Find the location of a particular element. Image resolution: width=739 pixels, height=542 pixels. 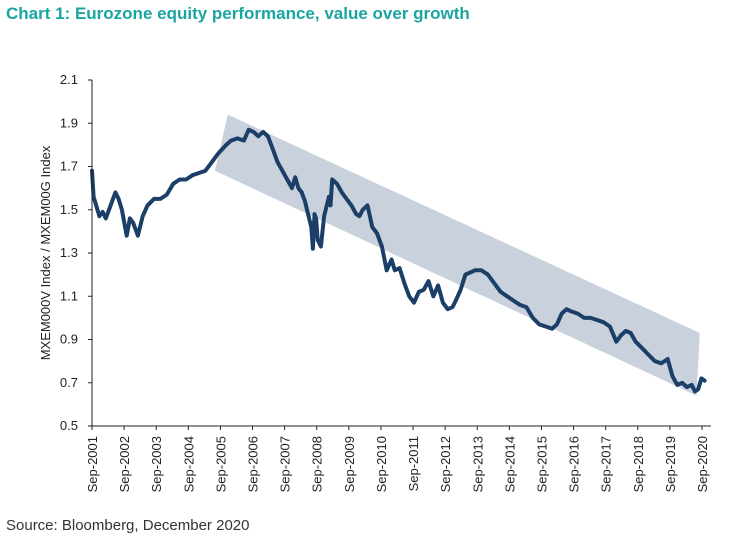

x-tick-label: Sep-2012 is located at coordinates (445, 464).